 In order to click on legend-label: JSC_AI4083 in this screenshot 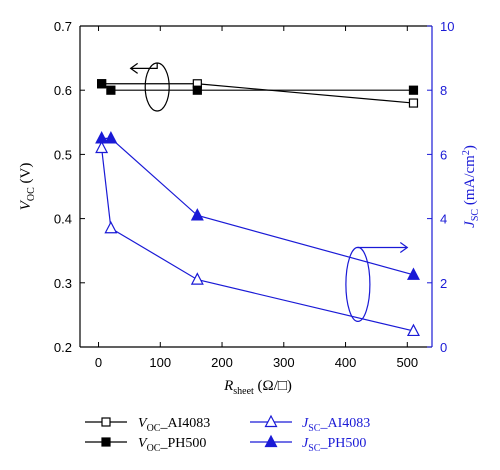, I will do `click(336, 425)`.